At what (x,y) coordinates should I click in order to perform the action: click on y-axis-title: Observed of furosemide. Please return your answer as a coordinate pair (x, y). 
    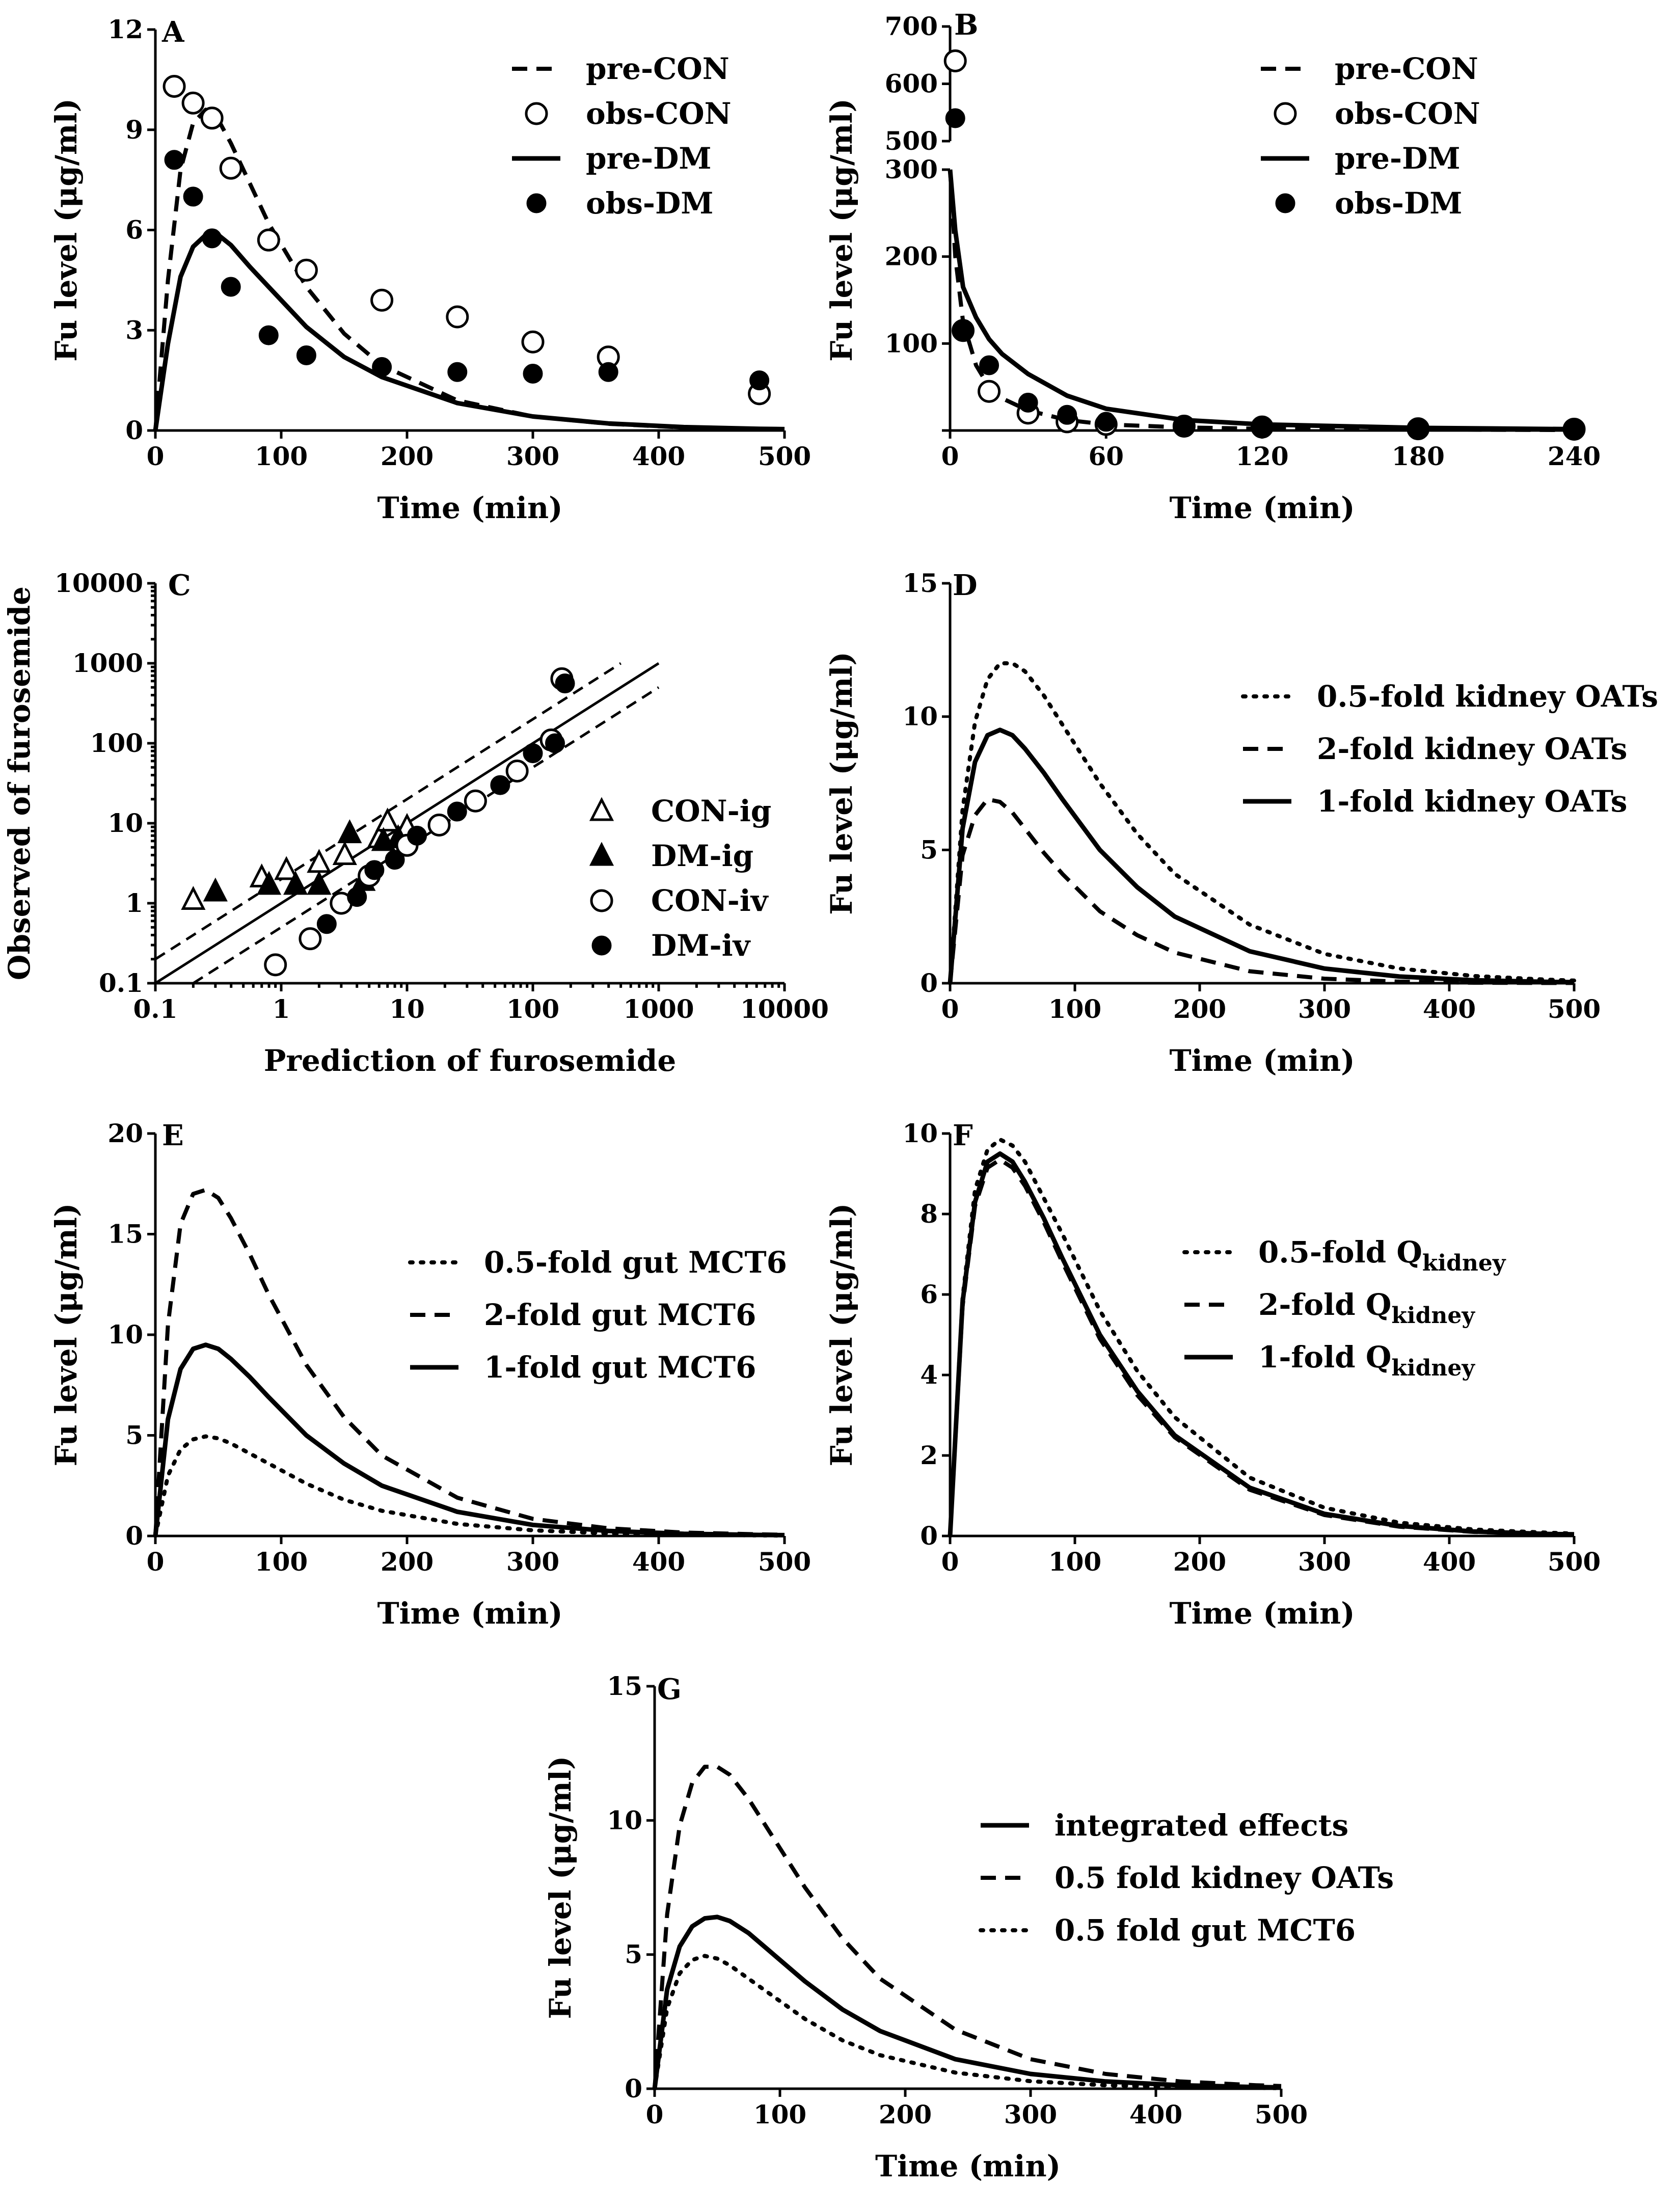
    Looking at the image, I should click on (20, 783).